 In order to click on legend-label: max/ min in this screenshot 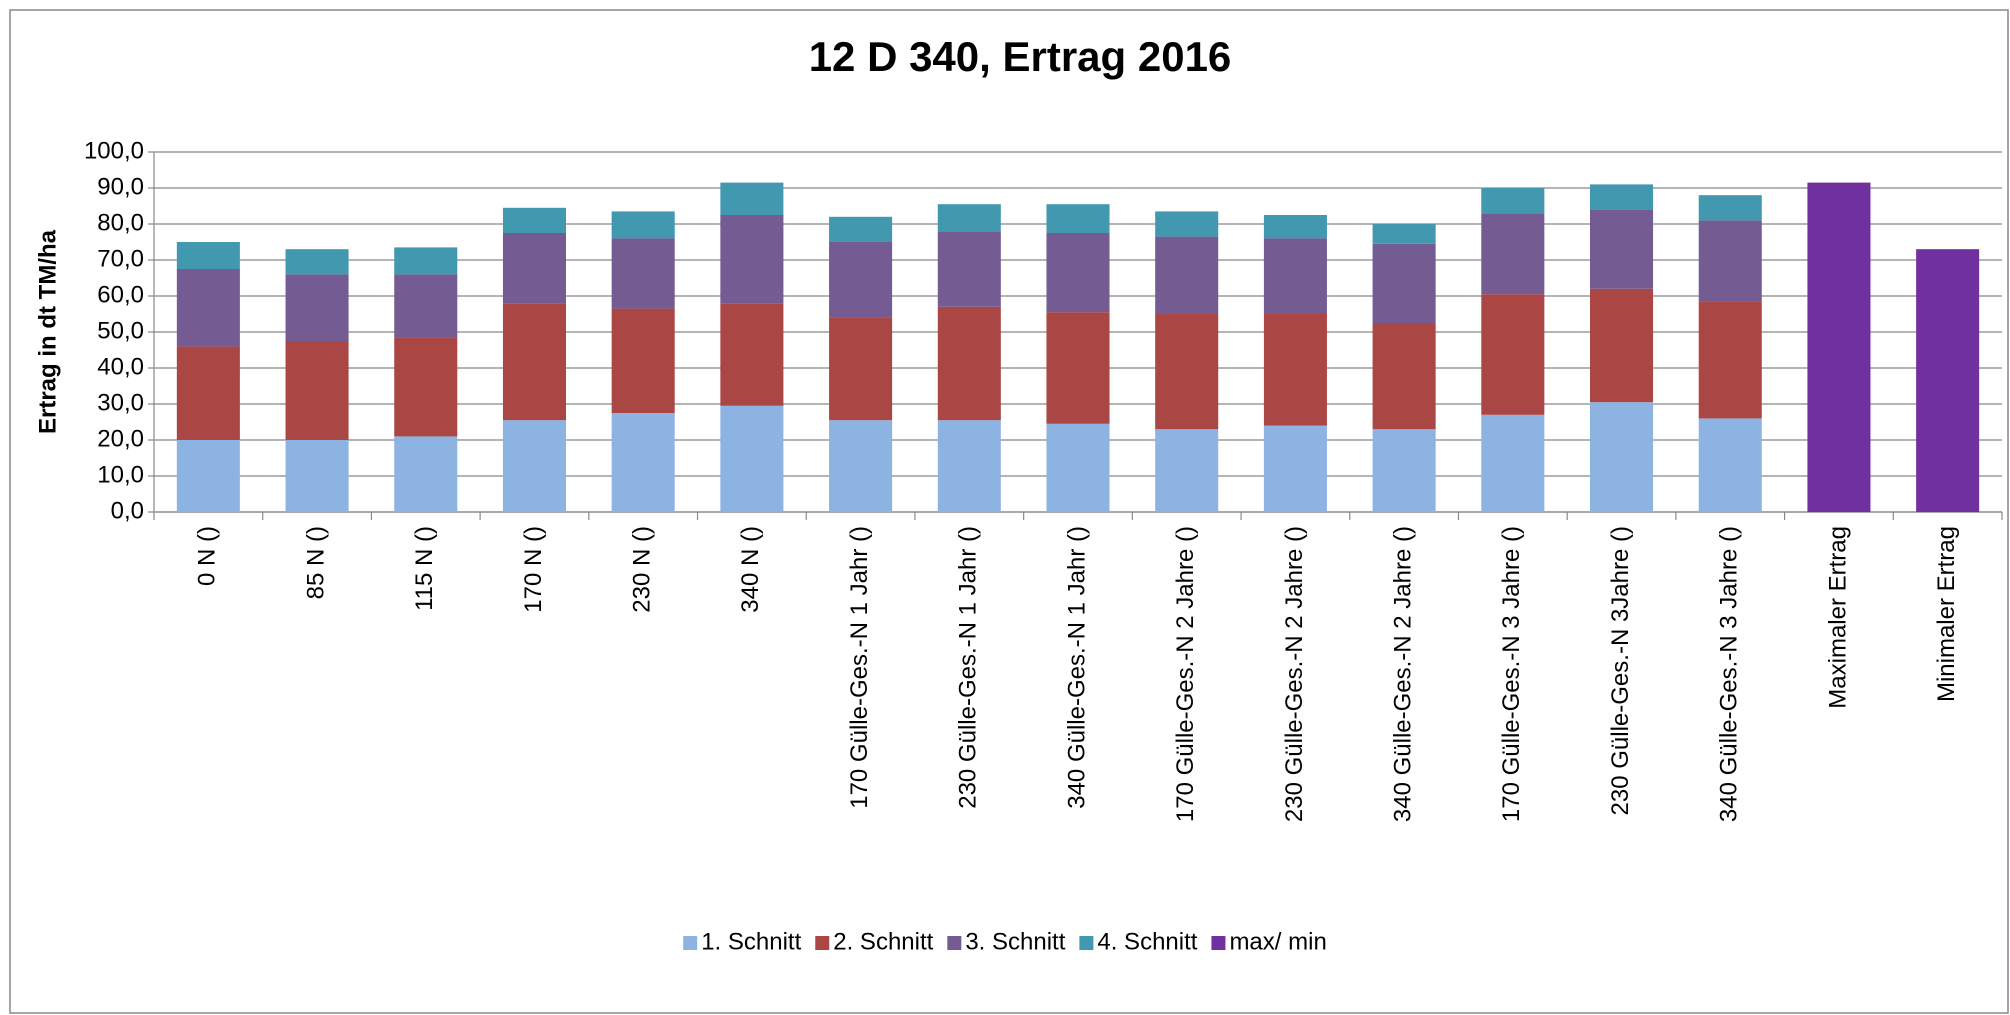, I will do `click(1277, 941)`.